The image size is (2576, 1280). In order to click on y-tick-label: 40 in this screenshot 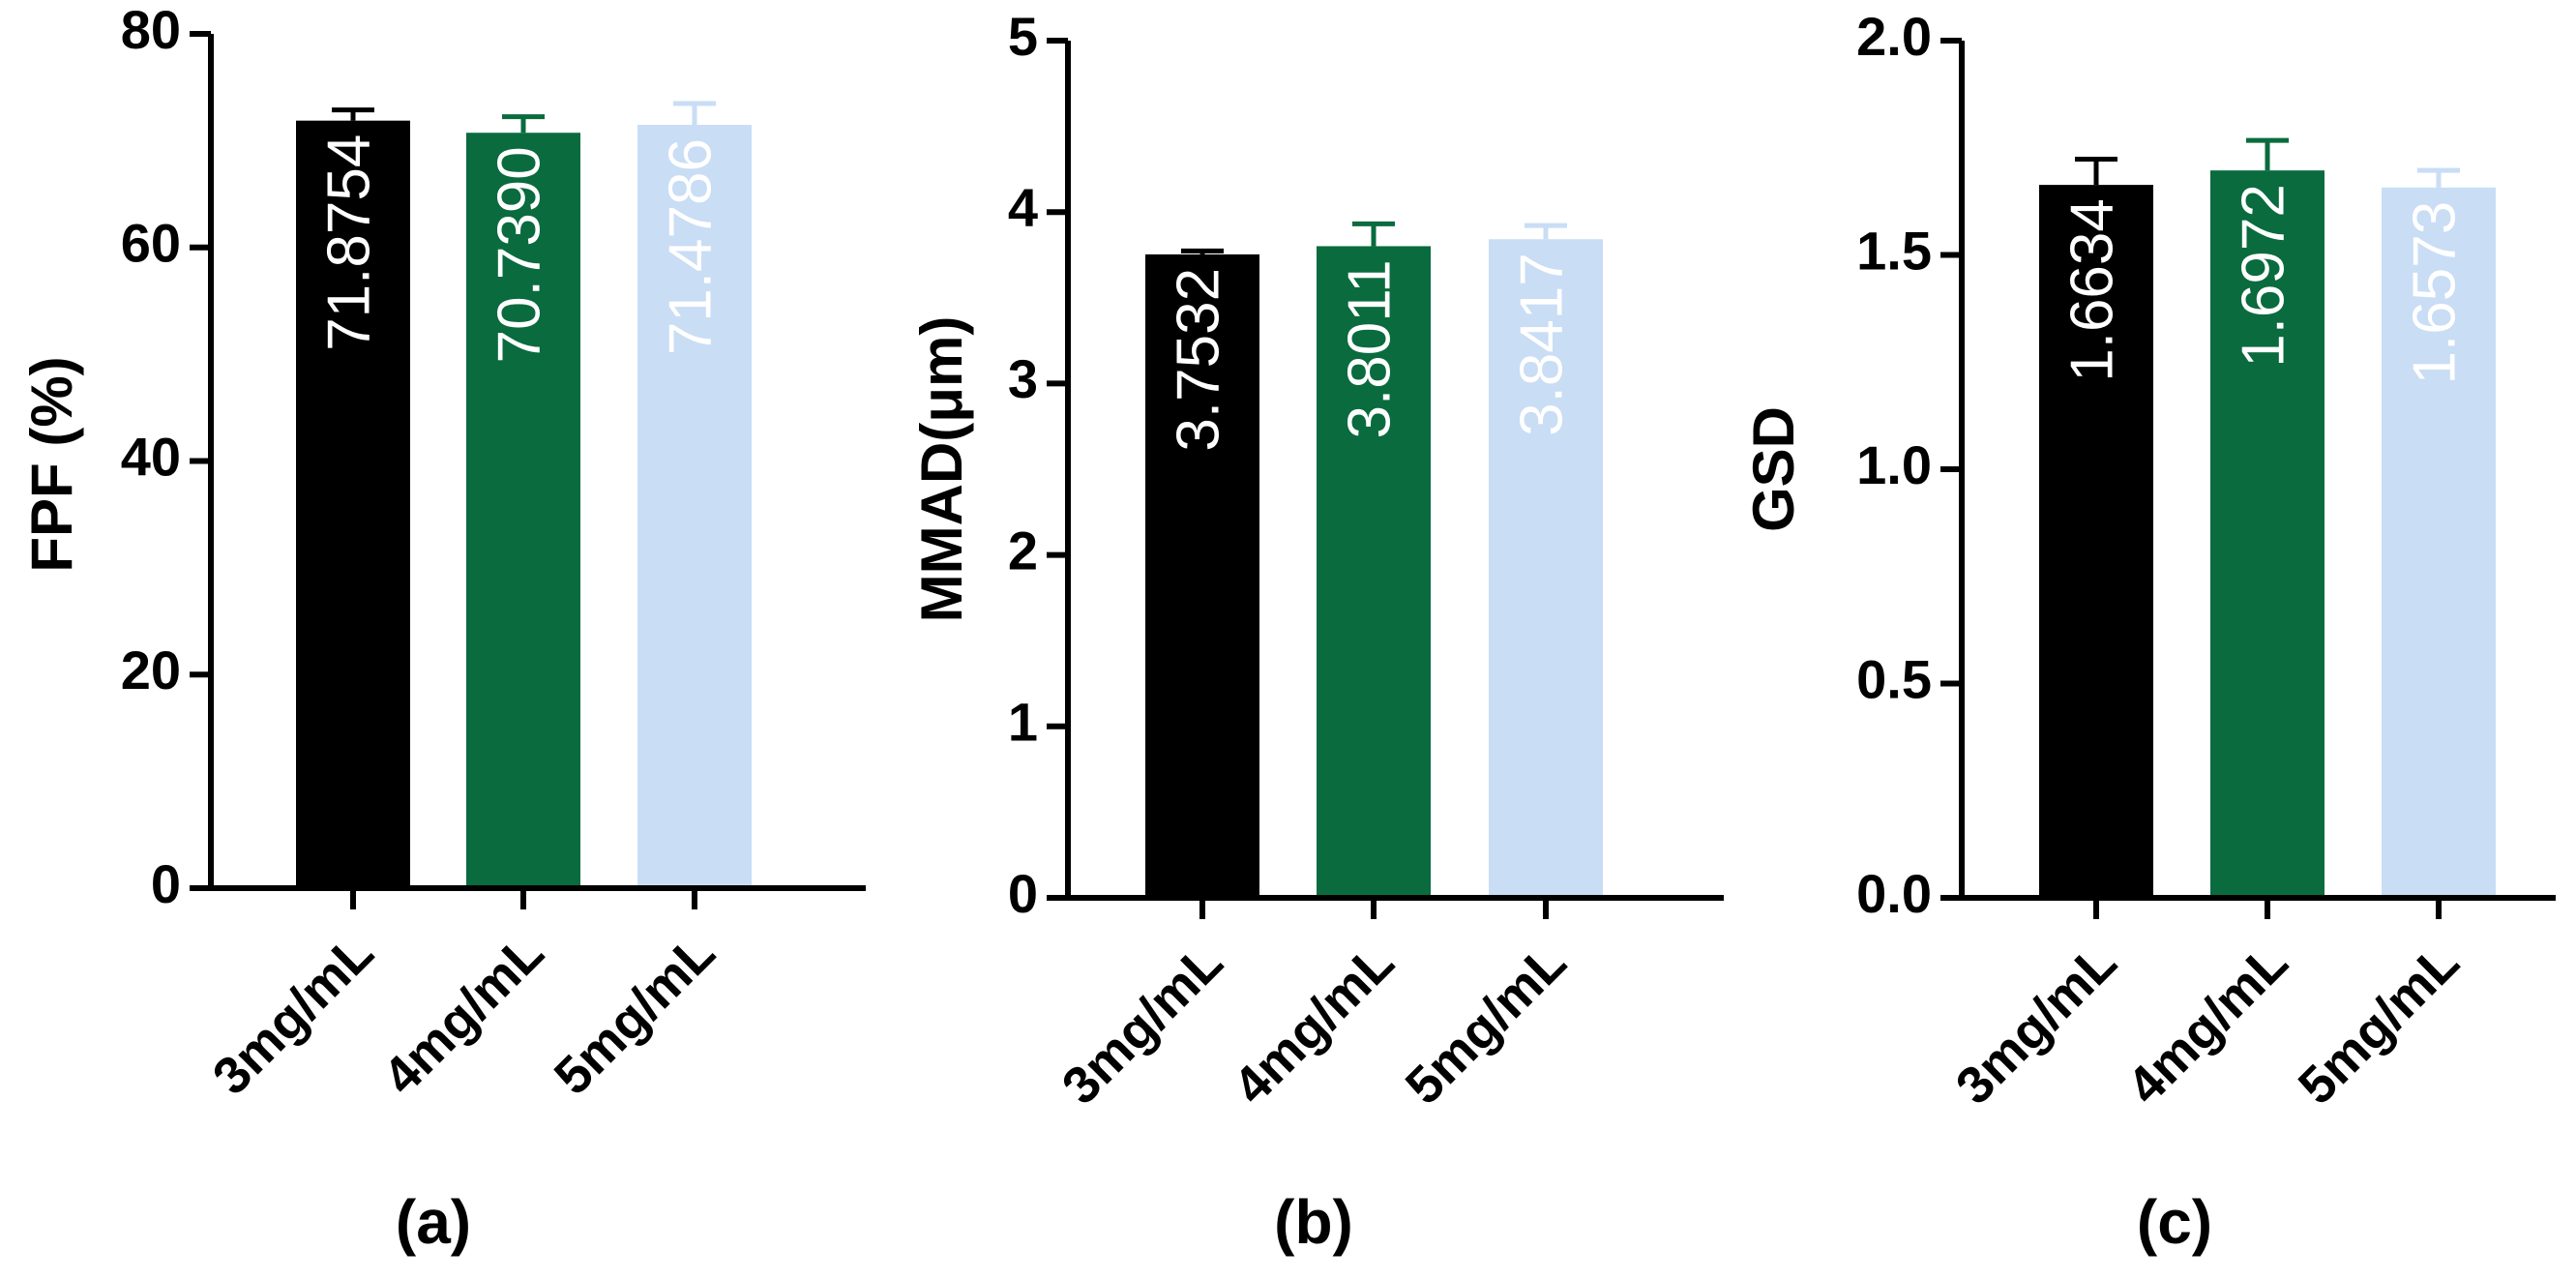, I will do `click(151, 457)`.